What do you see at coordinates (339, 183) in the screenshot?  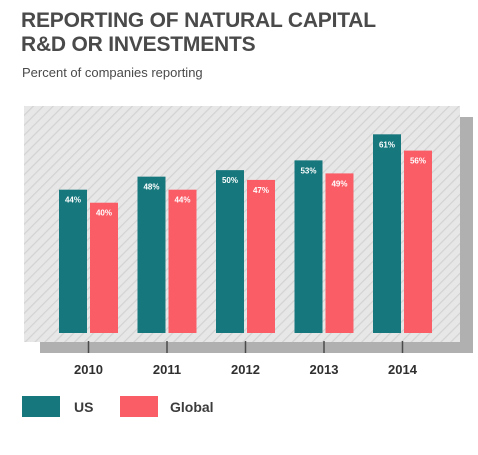 I see `data-label-global-2013: 49%` at bounding box center [339, 183].